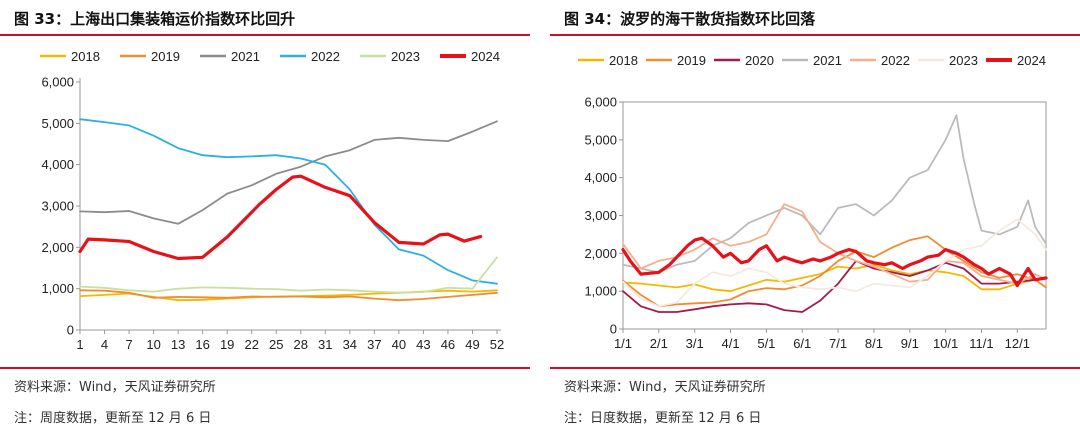  Describe the element at coordinates (945, 343) in the screenshot. I see `x-tick-label: 10/1` at that location.